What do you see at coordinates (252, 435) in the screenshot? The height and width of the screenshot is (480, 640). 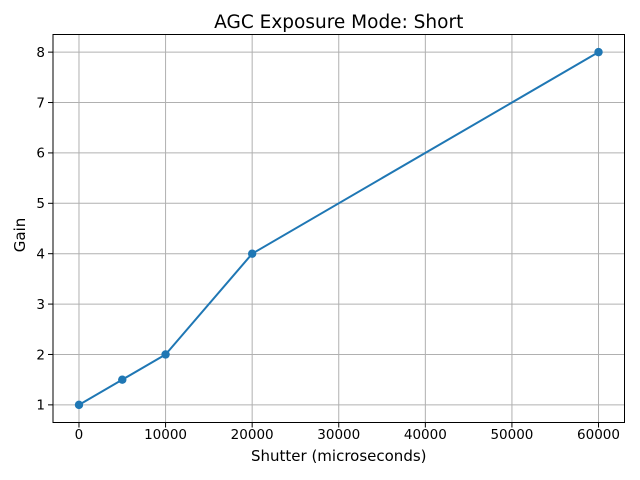 I see `x-tick-label: 20000` at bounding box center [252, 435].